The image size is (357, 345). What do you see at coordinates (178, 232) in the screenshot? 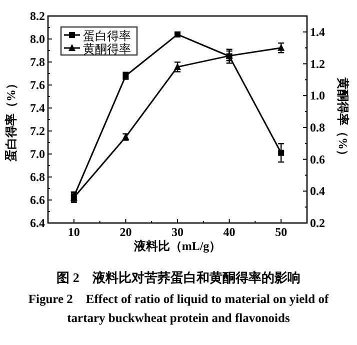
I see `x-tick-label: 30` at bounding box center [178, 232].